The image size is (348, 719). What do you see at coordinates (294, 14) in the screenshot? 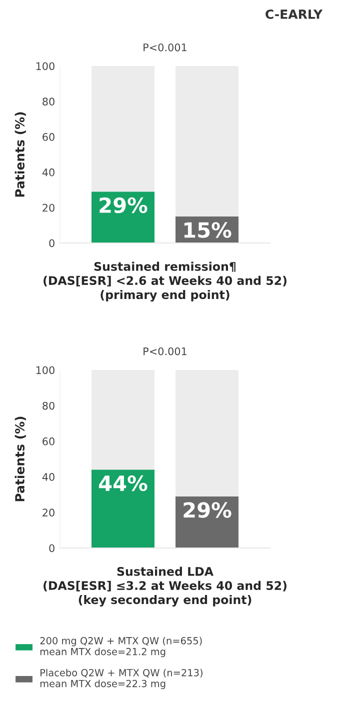
I see `chart-title: C-EARLY` at bounding box center [294, 14].